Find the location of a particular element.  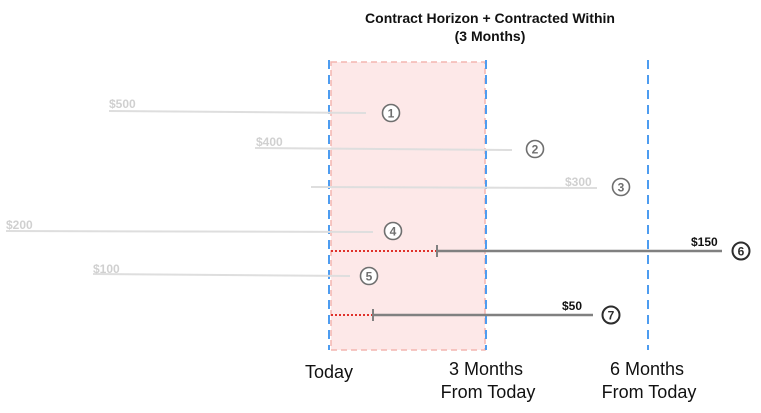

svg-text: 4 is located at coordinates (393, 232).